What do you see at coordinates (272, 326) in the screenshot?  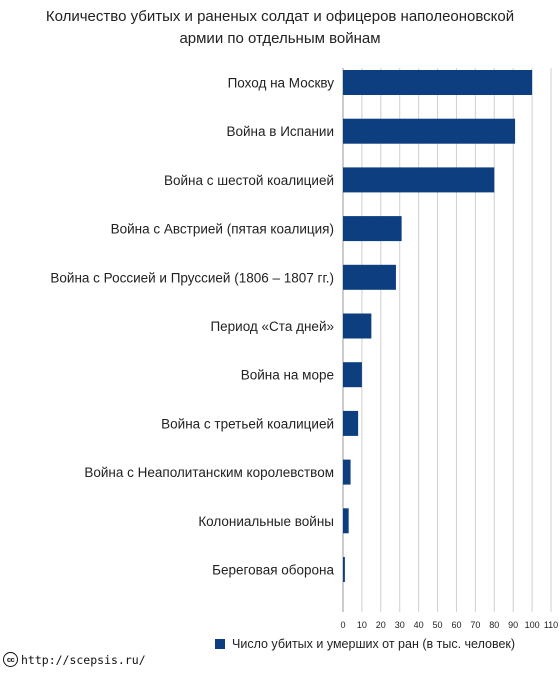 I see `category-label: Период «Ста дней»` at bounding box center [272, 326].